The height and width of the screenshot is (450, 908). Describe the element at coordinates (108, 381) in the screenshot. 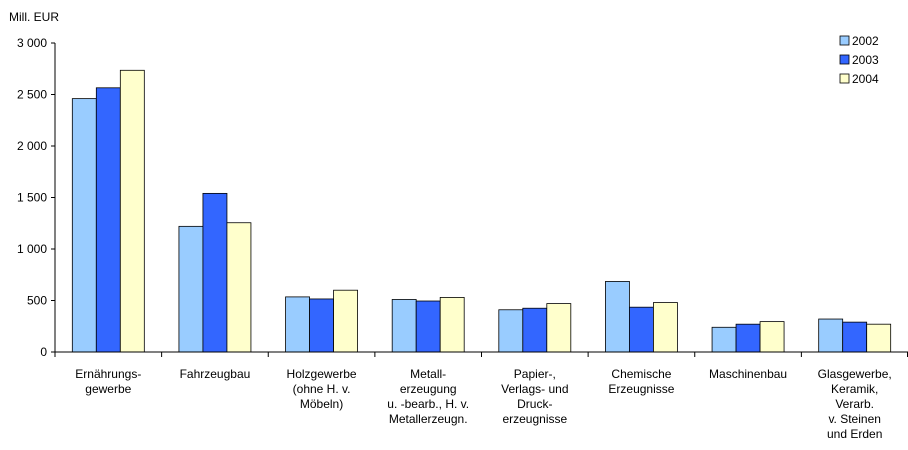

I see `category-label: Ernährungs-gewerbe` at that location.